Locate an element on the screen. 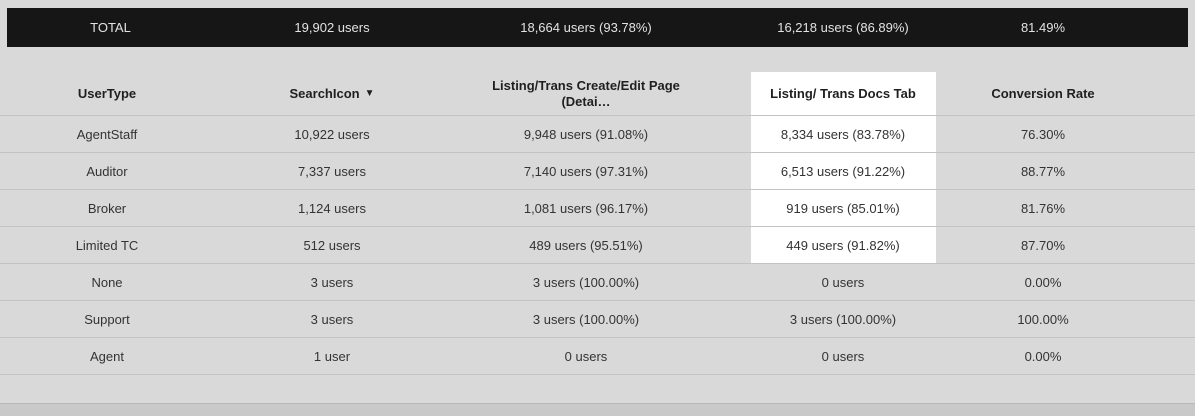  create-edit-cell: 489 users (95.51%) is located at coordinates (586, 245).